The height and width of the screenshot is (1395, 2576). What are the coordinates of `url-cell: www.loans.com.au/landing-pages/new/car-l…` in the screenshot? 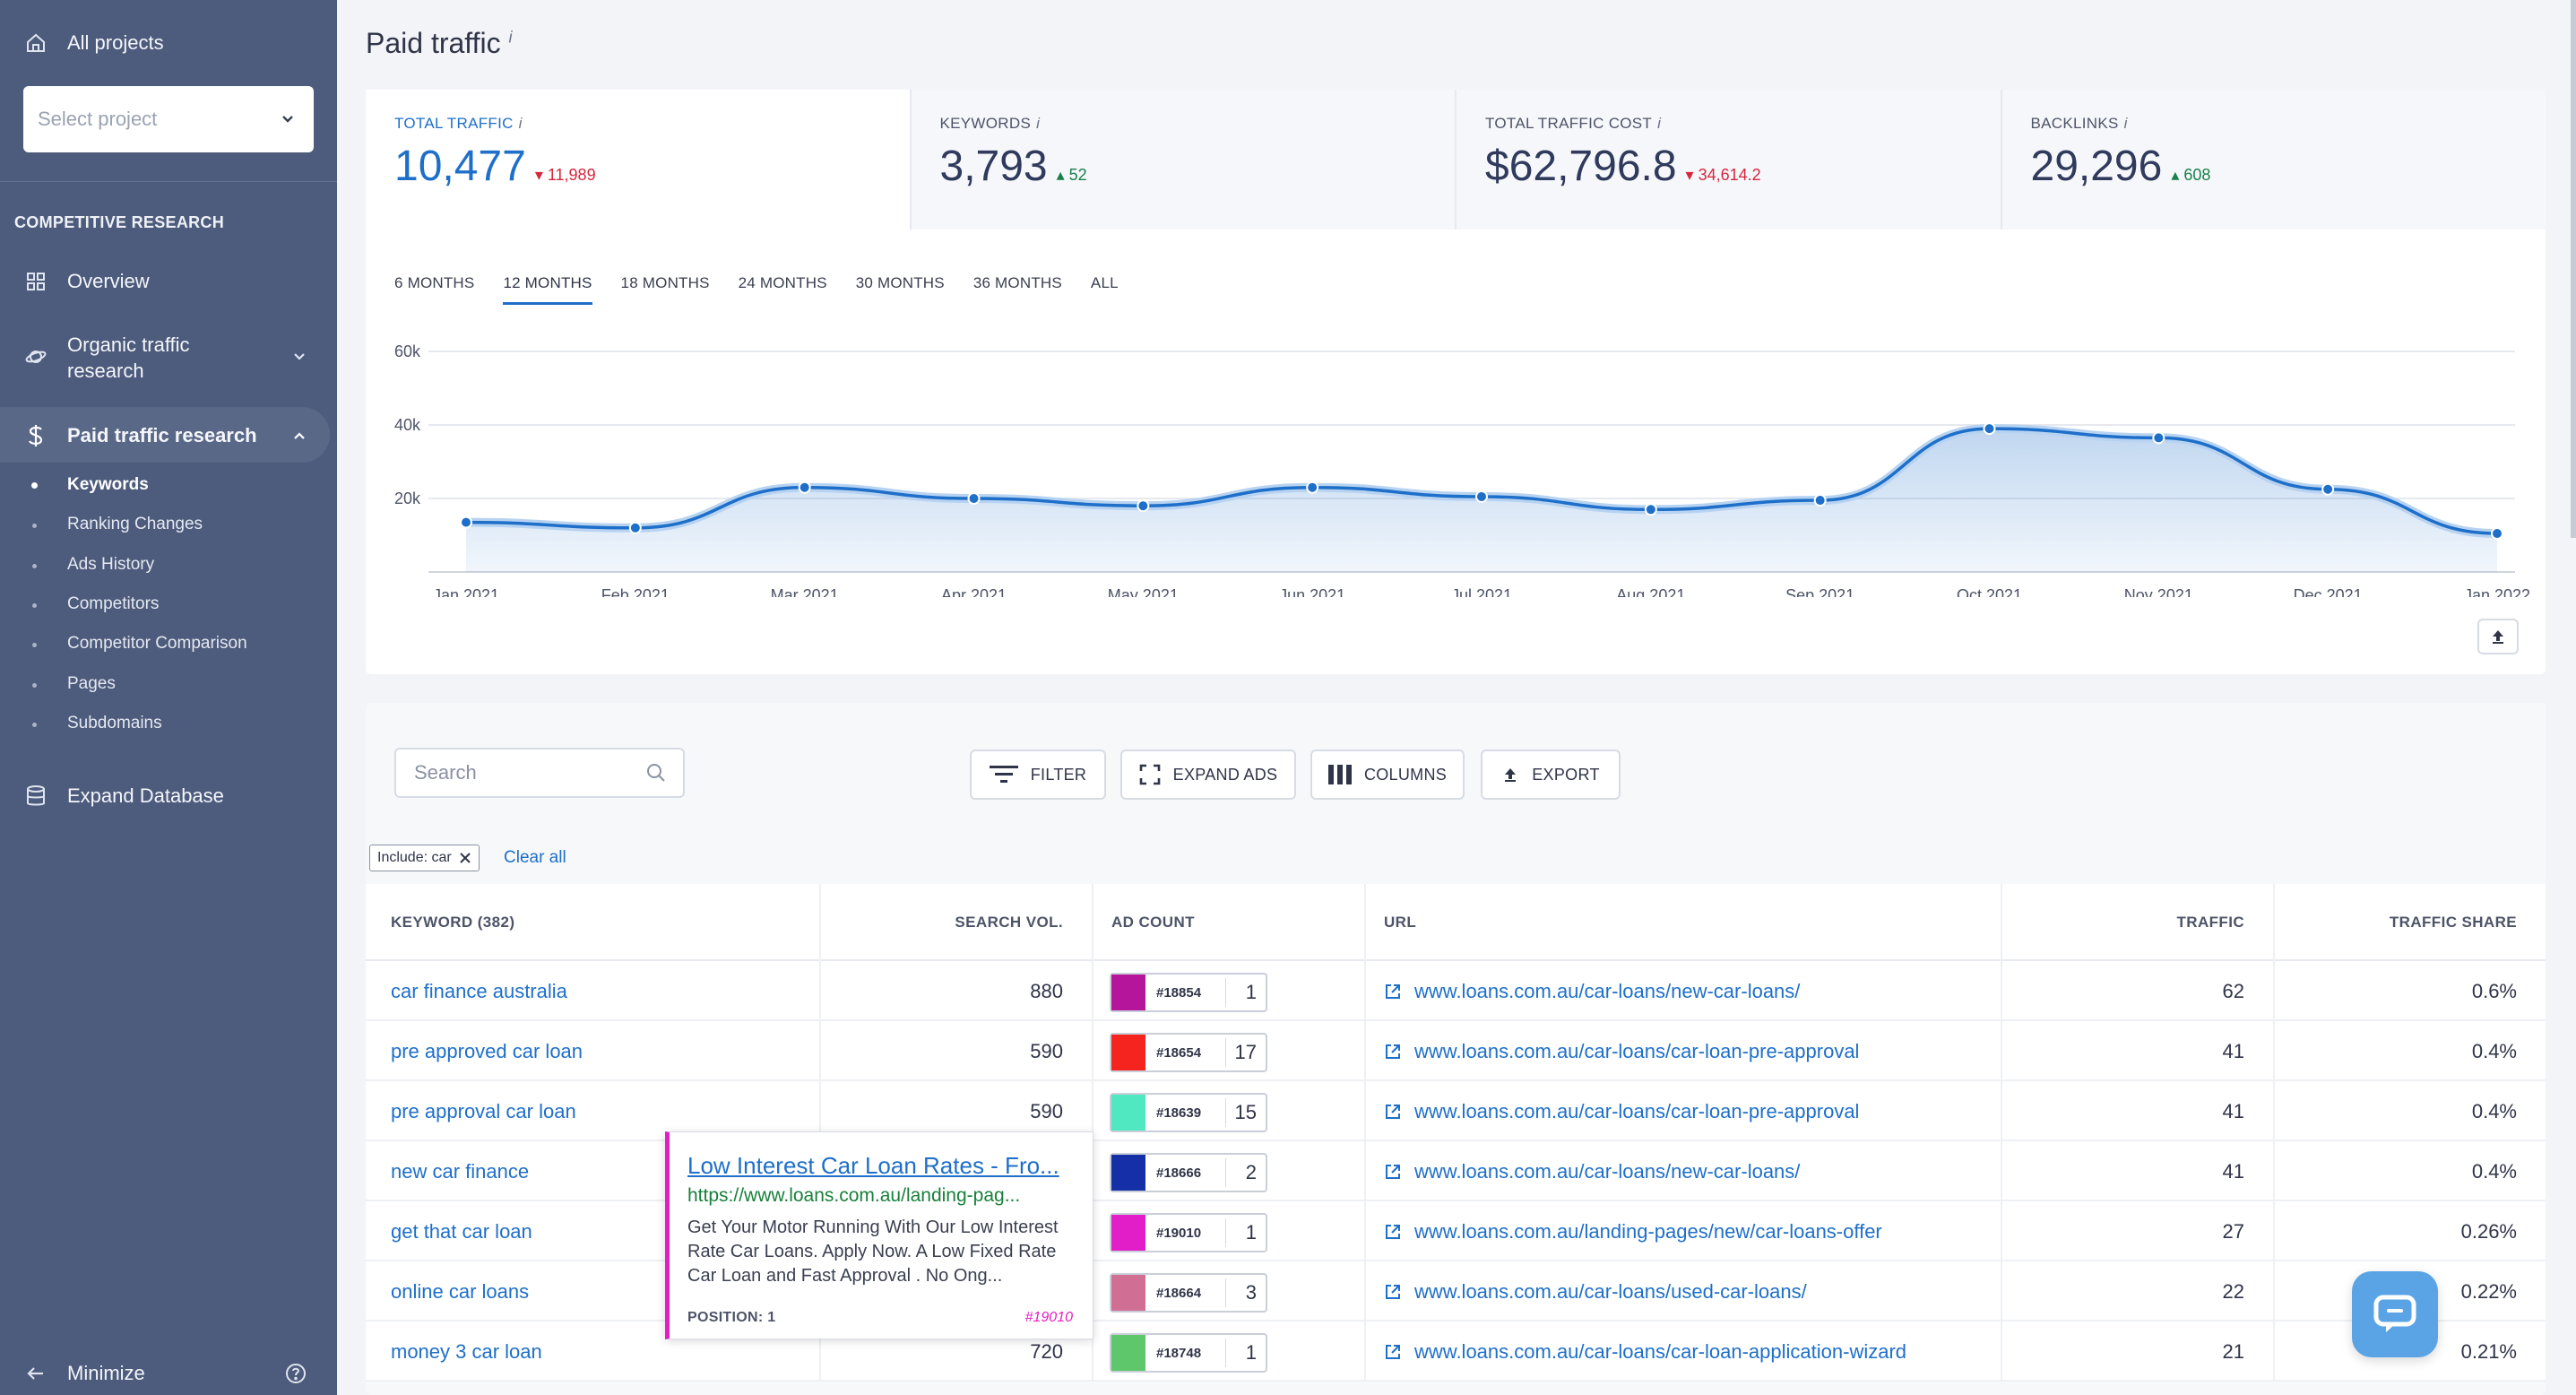 It's located at (1684, 1231).